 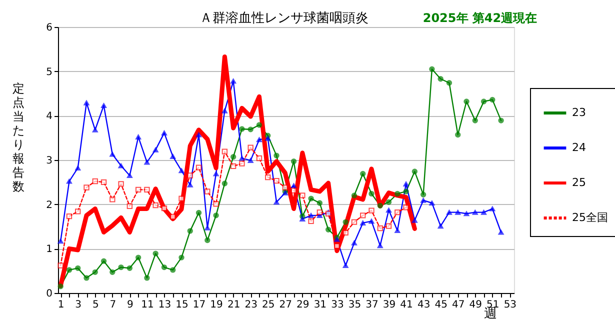 I want to click on x-tick-label: 39, so click(x=389, y=305).